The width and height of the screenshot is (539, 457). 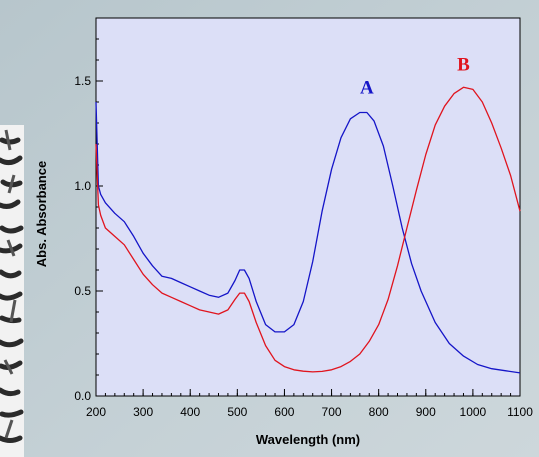 I want to click on x-tick-label: 1100, so click(x=520, y=412).